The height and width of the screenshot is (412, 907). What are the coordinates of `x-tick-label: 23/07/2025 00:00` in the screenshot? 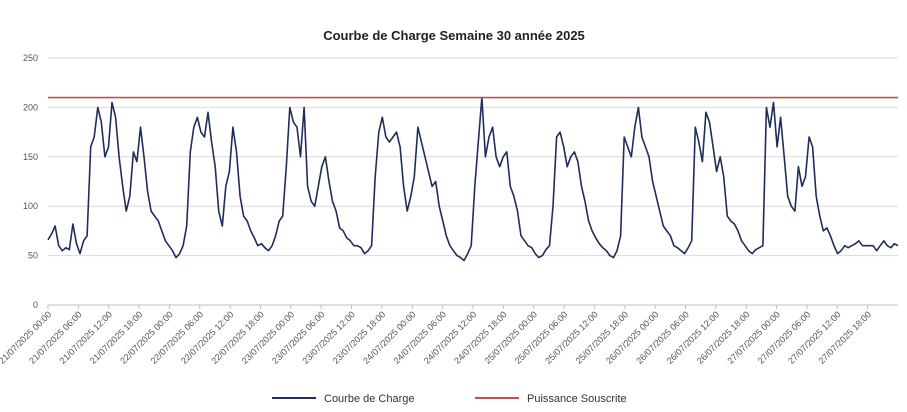 It's located at (268, 337).